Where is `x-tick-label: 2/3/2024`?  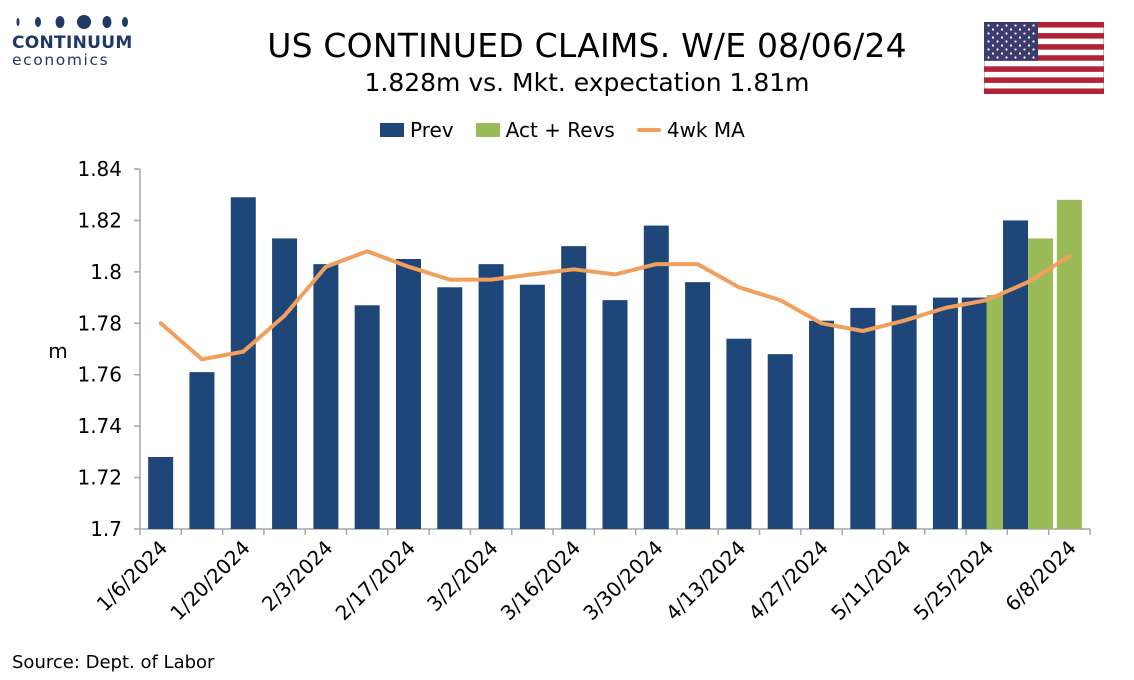 x-tick-label: 2/3/2024 is located at coordinates (297, 576).